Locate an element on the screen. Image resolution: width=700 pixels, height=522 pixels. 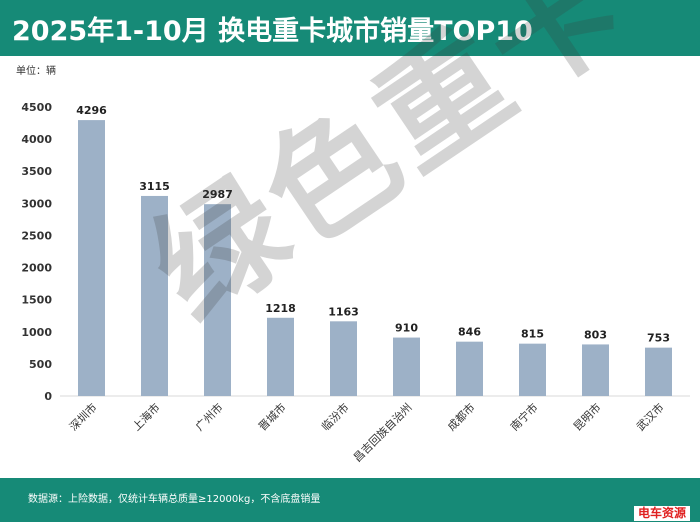
unit-label: 单位：辆 is located at coordinates (36, 71).